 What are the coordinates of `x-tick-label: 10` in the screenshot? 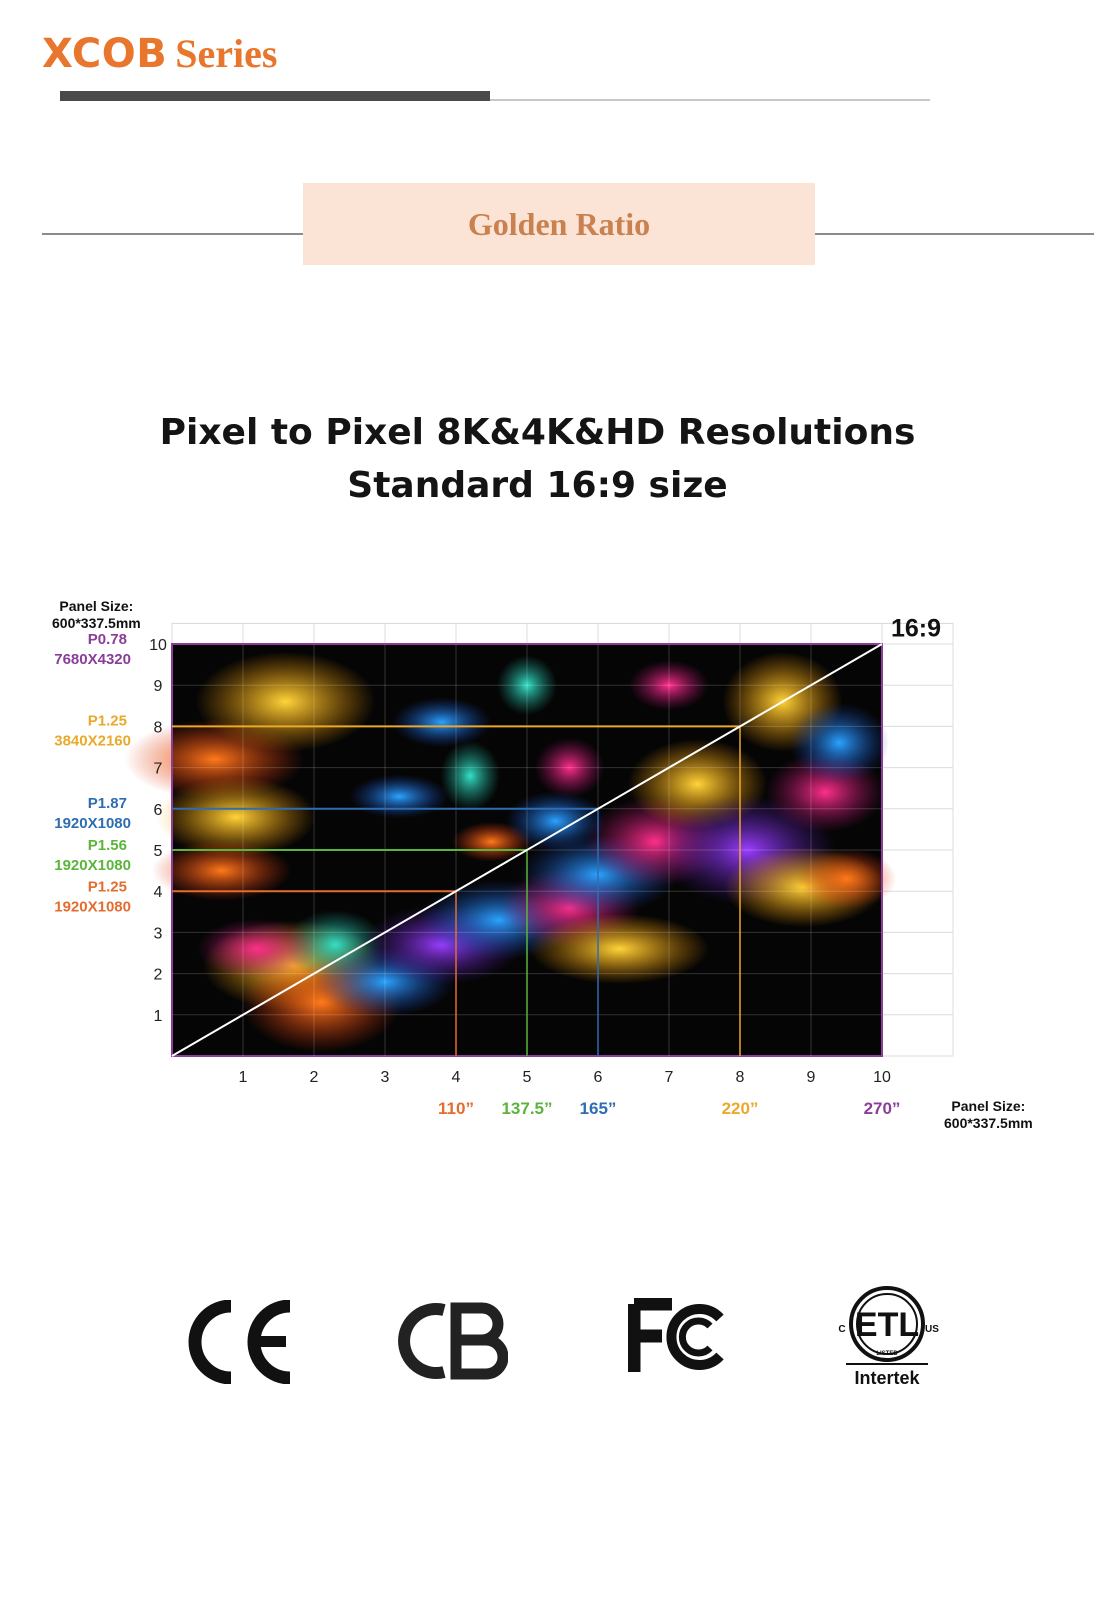 It's located at (882, 1077).